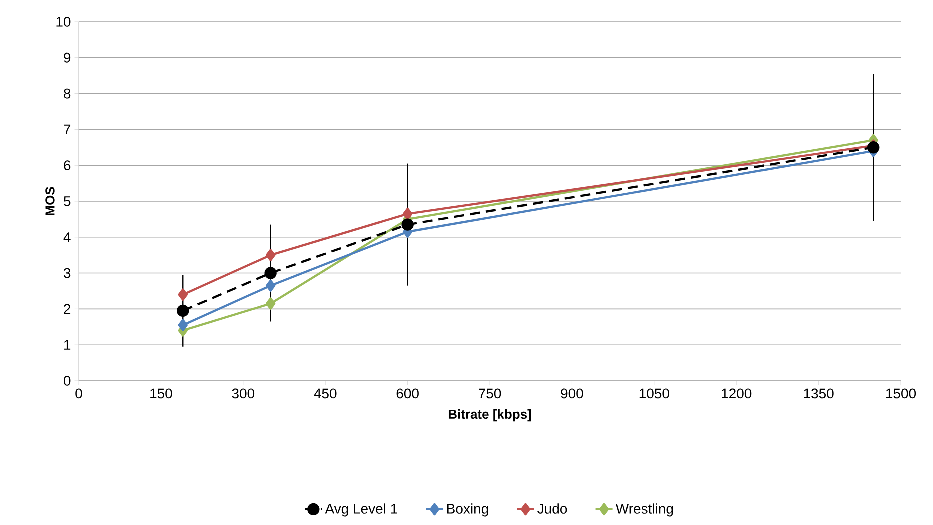 This screenshot has height=525, width=933. What do you see at coordinates (243, 393) in the screenshot?
I see `x-tick-label: 300` at bounding box center [243, 393].